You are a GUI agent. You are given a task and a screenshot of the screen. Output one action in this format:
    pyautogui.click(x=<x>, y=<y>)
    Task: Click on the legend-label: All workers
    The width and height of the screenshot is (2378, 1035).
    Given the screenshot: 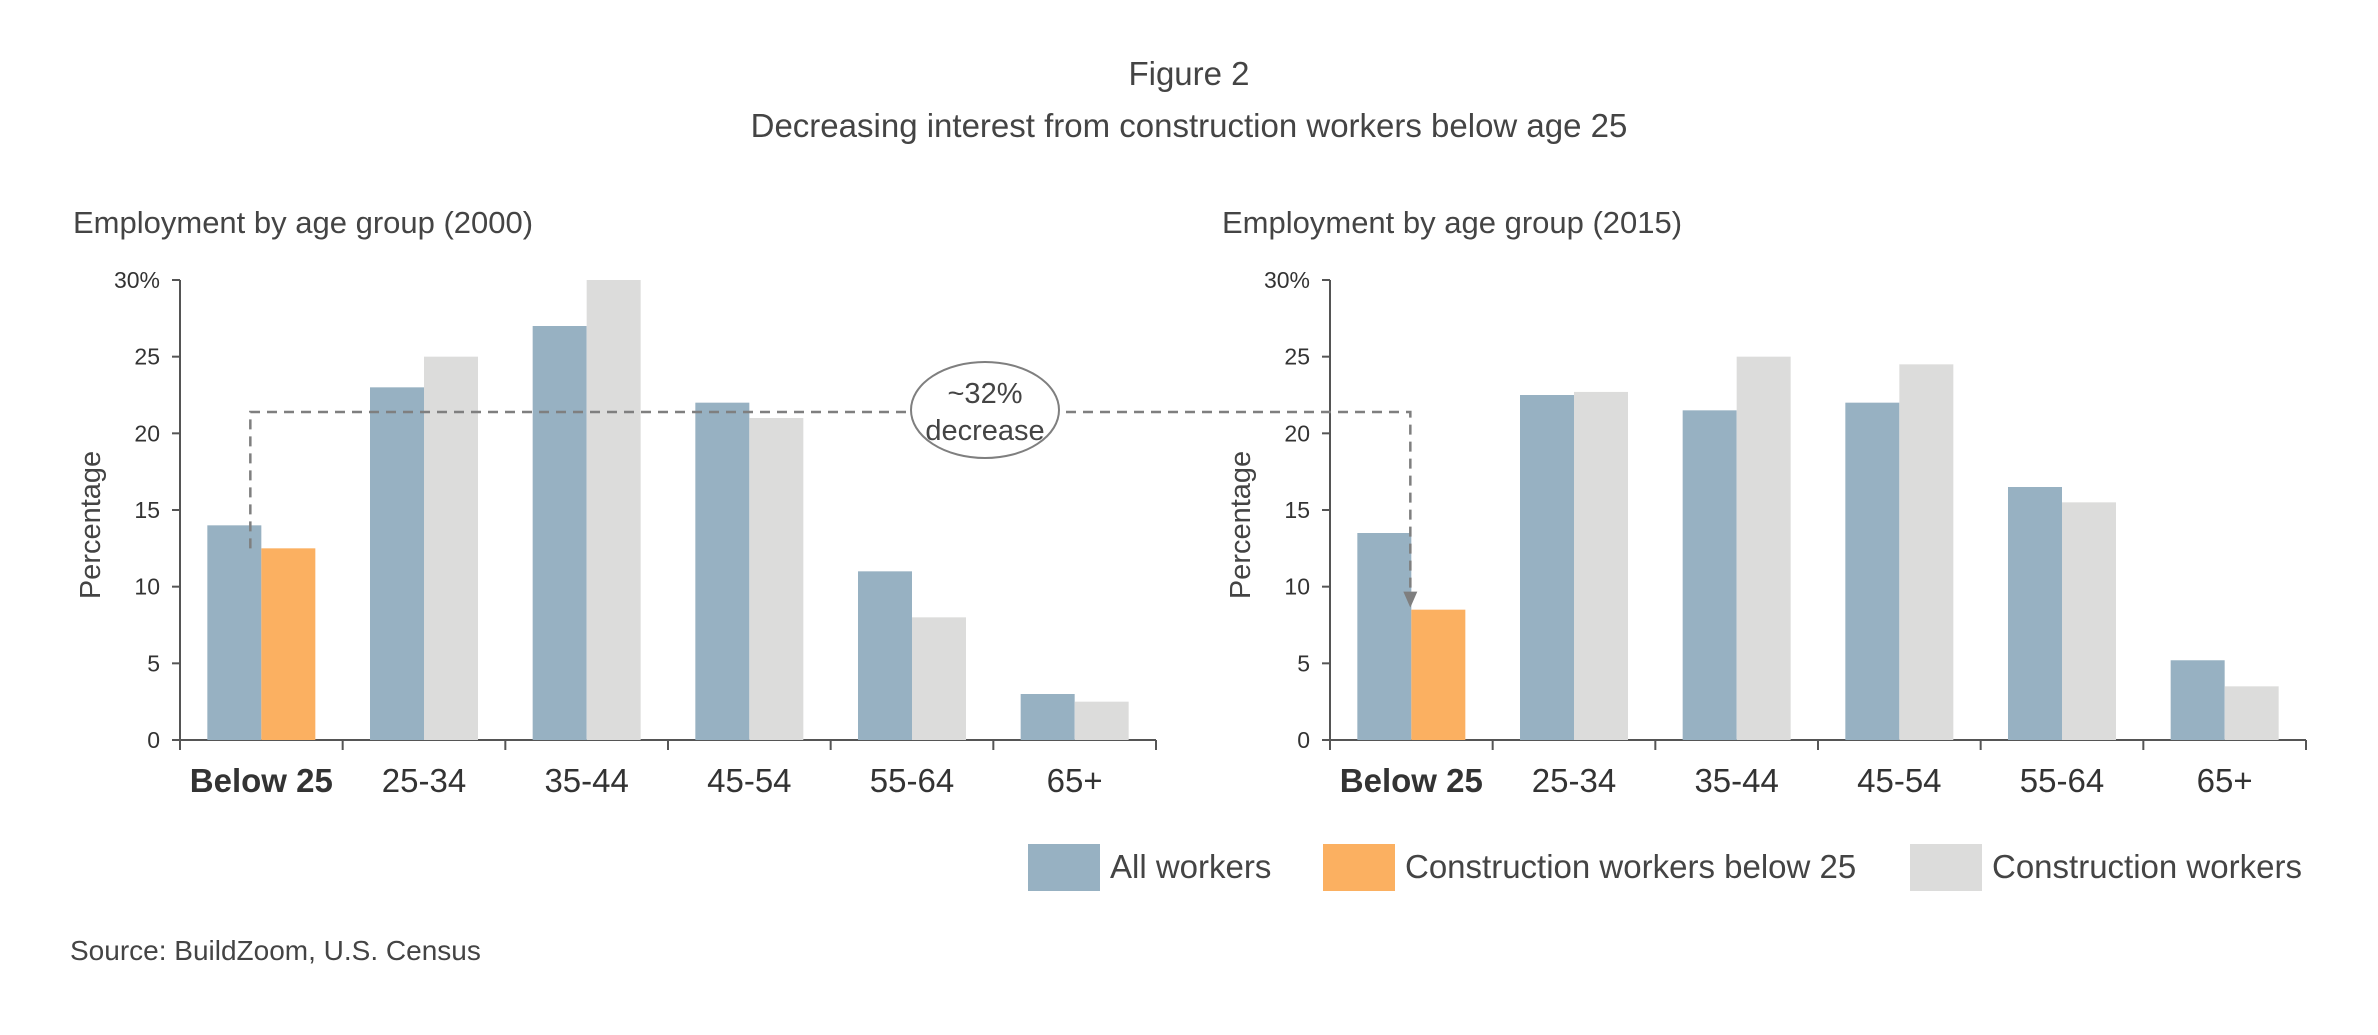 What is the action you would take?
    pyautogui.click(x=1190, y=866)
    